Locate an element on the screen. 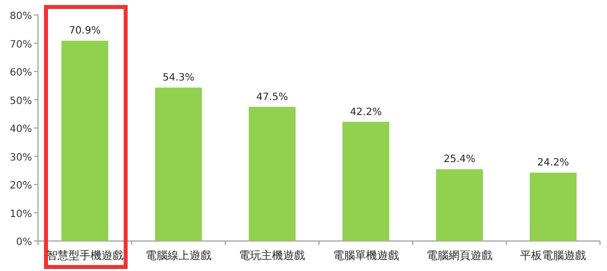  y-tick-label: 10% is located at coordinates (21, 214).